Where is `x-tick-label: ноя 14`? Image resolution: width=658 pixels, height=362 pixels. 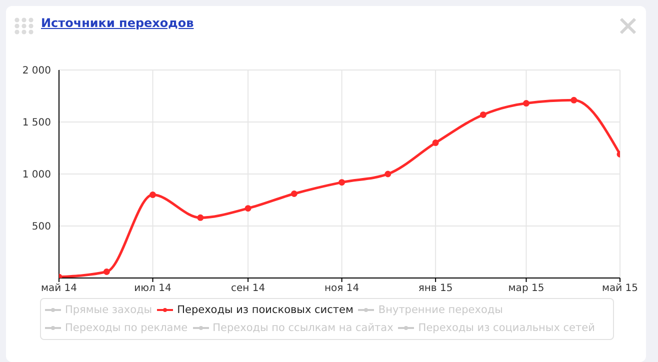
x-tick-label: ноя 14 is located at coordinates (342, 288).